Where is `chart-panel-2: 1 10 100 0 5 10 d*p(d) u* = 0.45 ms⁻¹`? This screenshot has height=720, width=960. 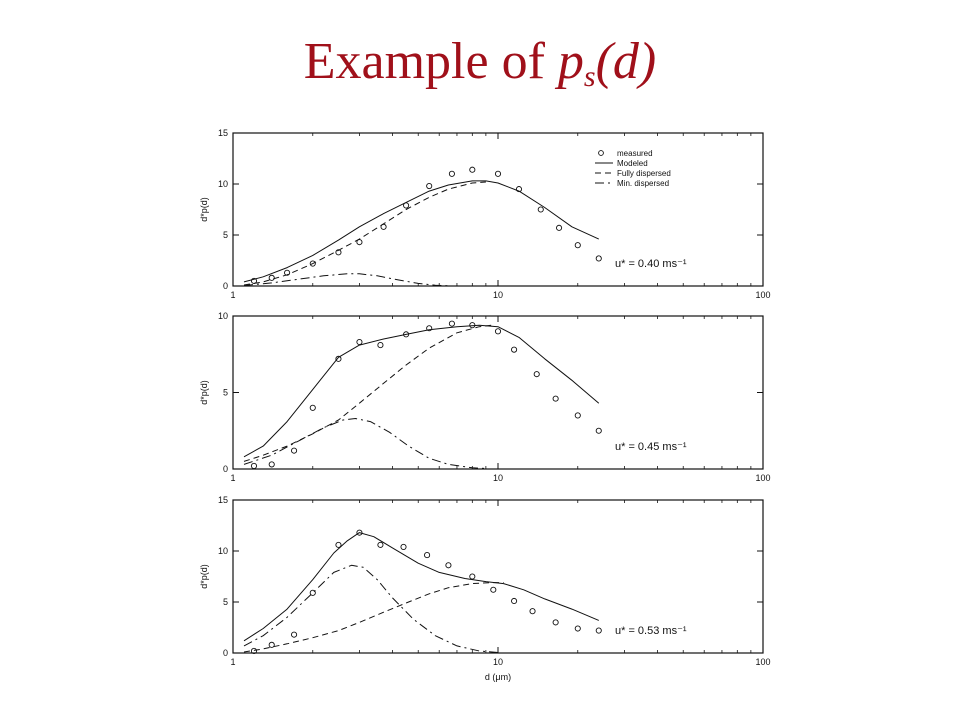 chart-panel-2: 1 10 100 0 5 10 d*p(d) u* = 0.45 ms⁻¹ is located at coordinates (485, 397).